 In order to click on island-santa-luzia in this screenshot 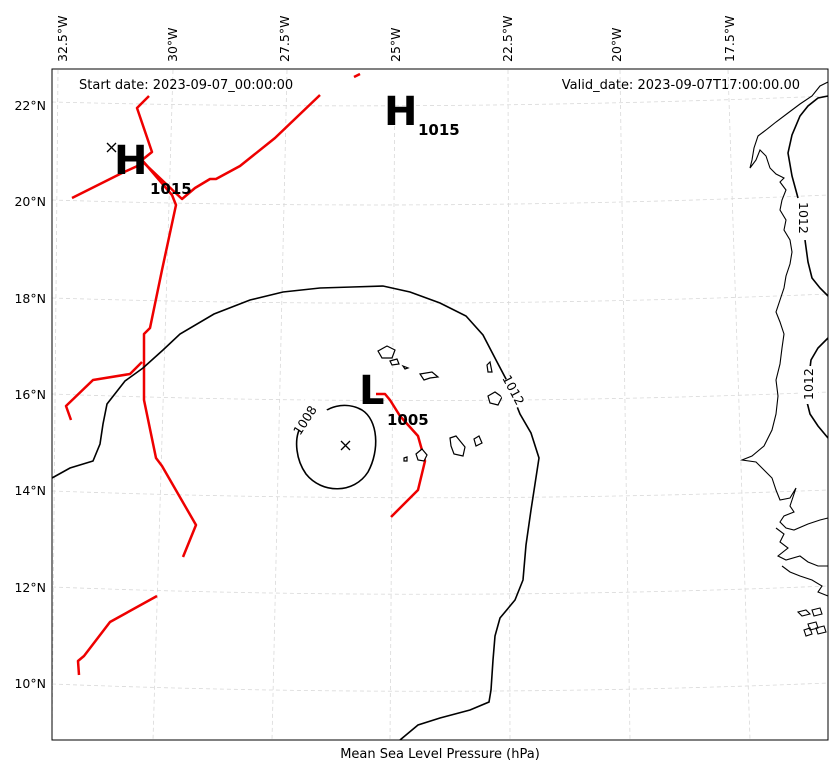, I will do `click(405, 367)`.